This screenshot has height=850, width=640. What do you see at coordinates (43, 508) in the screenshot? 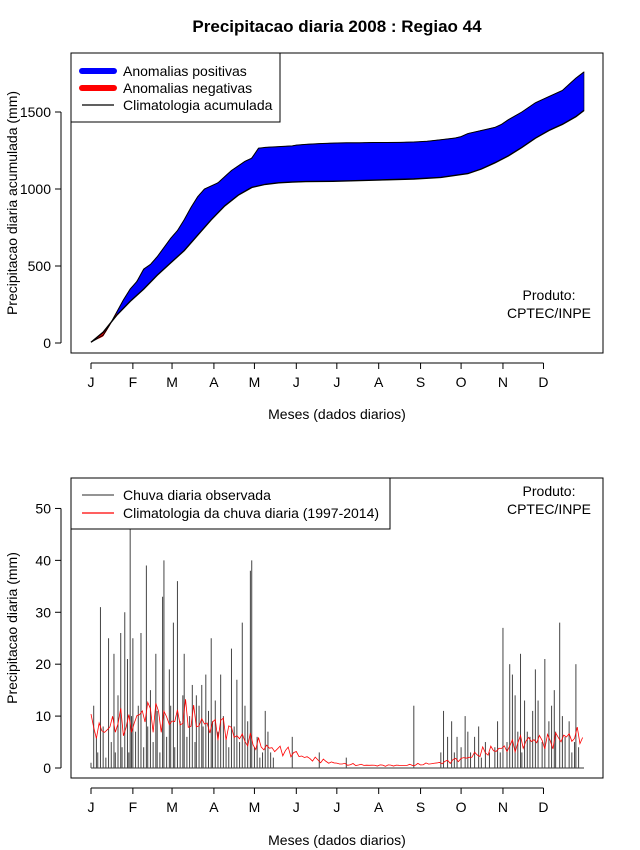
I see `y-tick-label: 50` at bounding box center [43, 508].